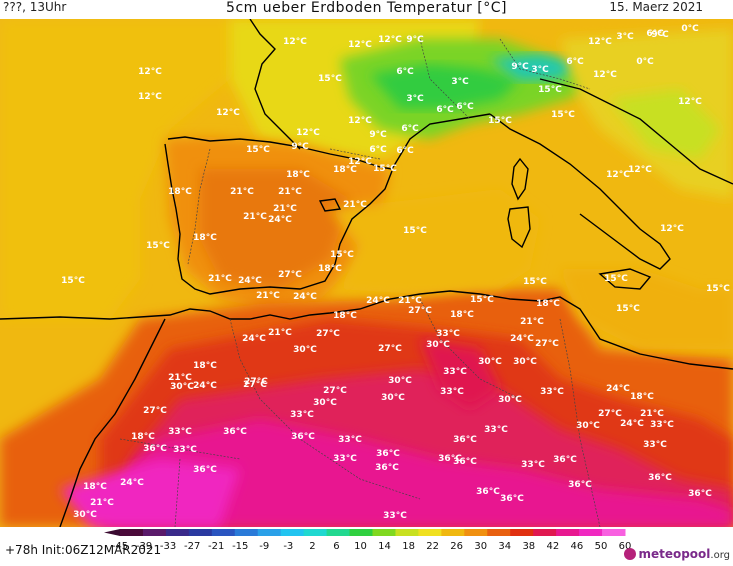 This screenshot has width=733, height=566. Describe the element at coordinates (336, 546) in the screenshot. I see `legend-tick-label: 6` at that location.